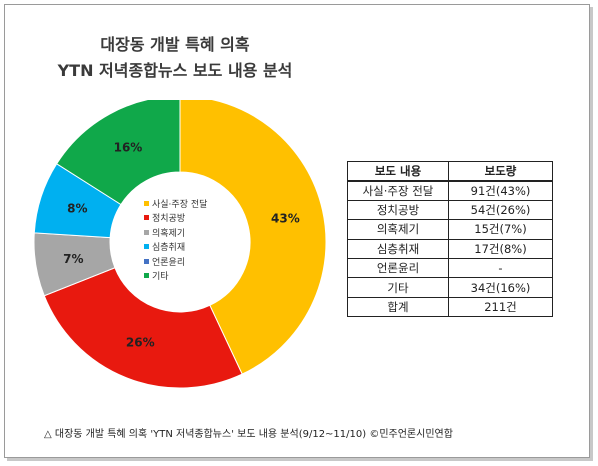 Image resolution: width=598 pixels, height=466 pixels. I want to click on legend-item: 사실·주장 전달, so click(175, 203).